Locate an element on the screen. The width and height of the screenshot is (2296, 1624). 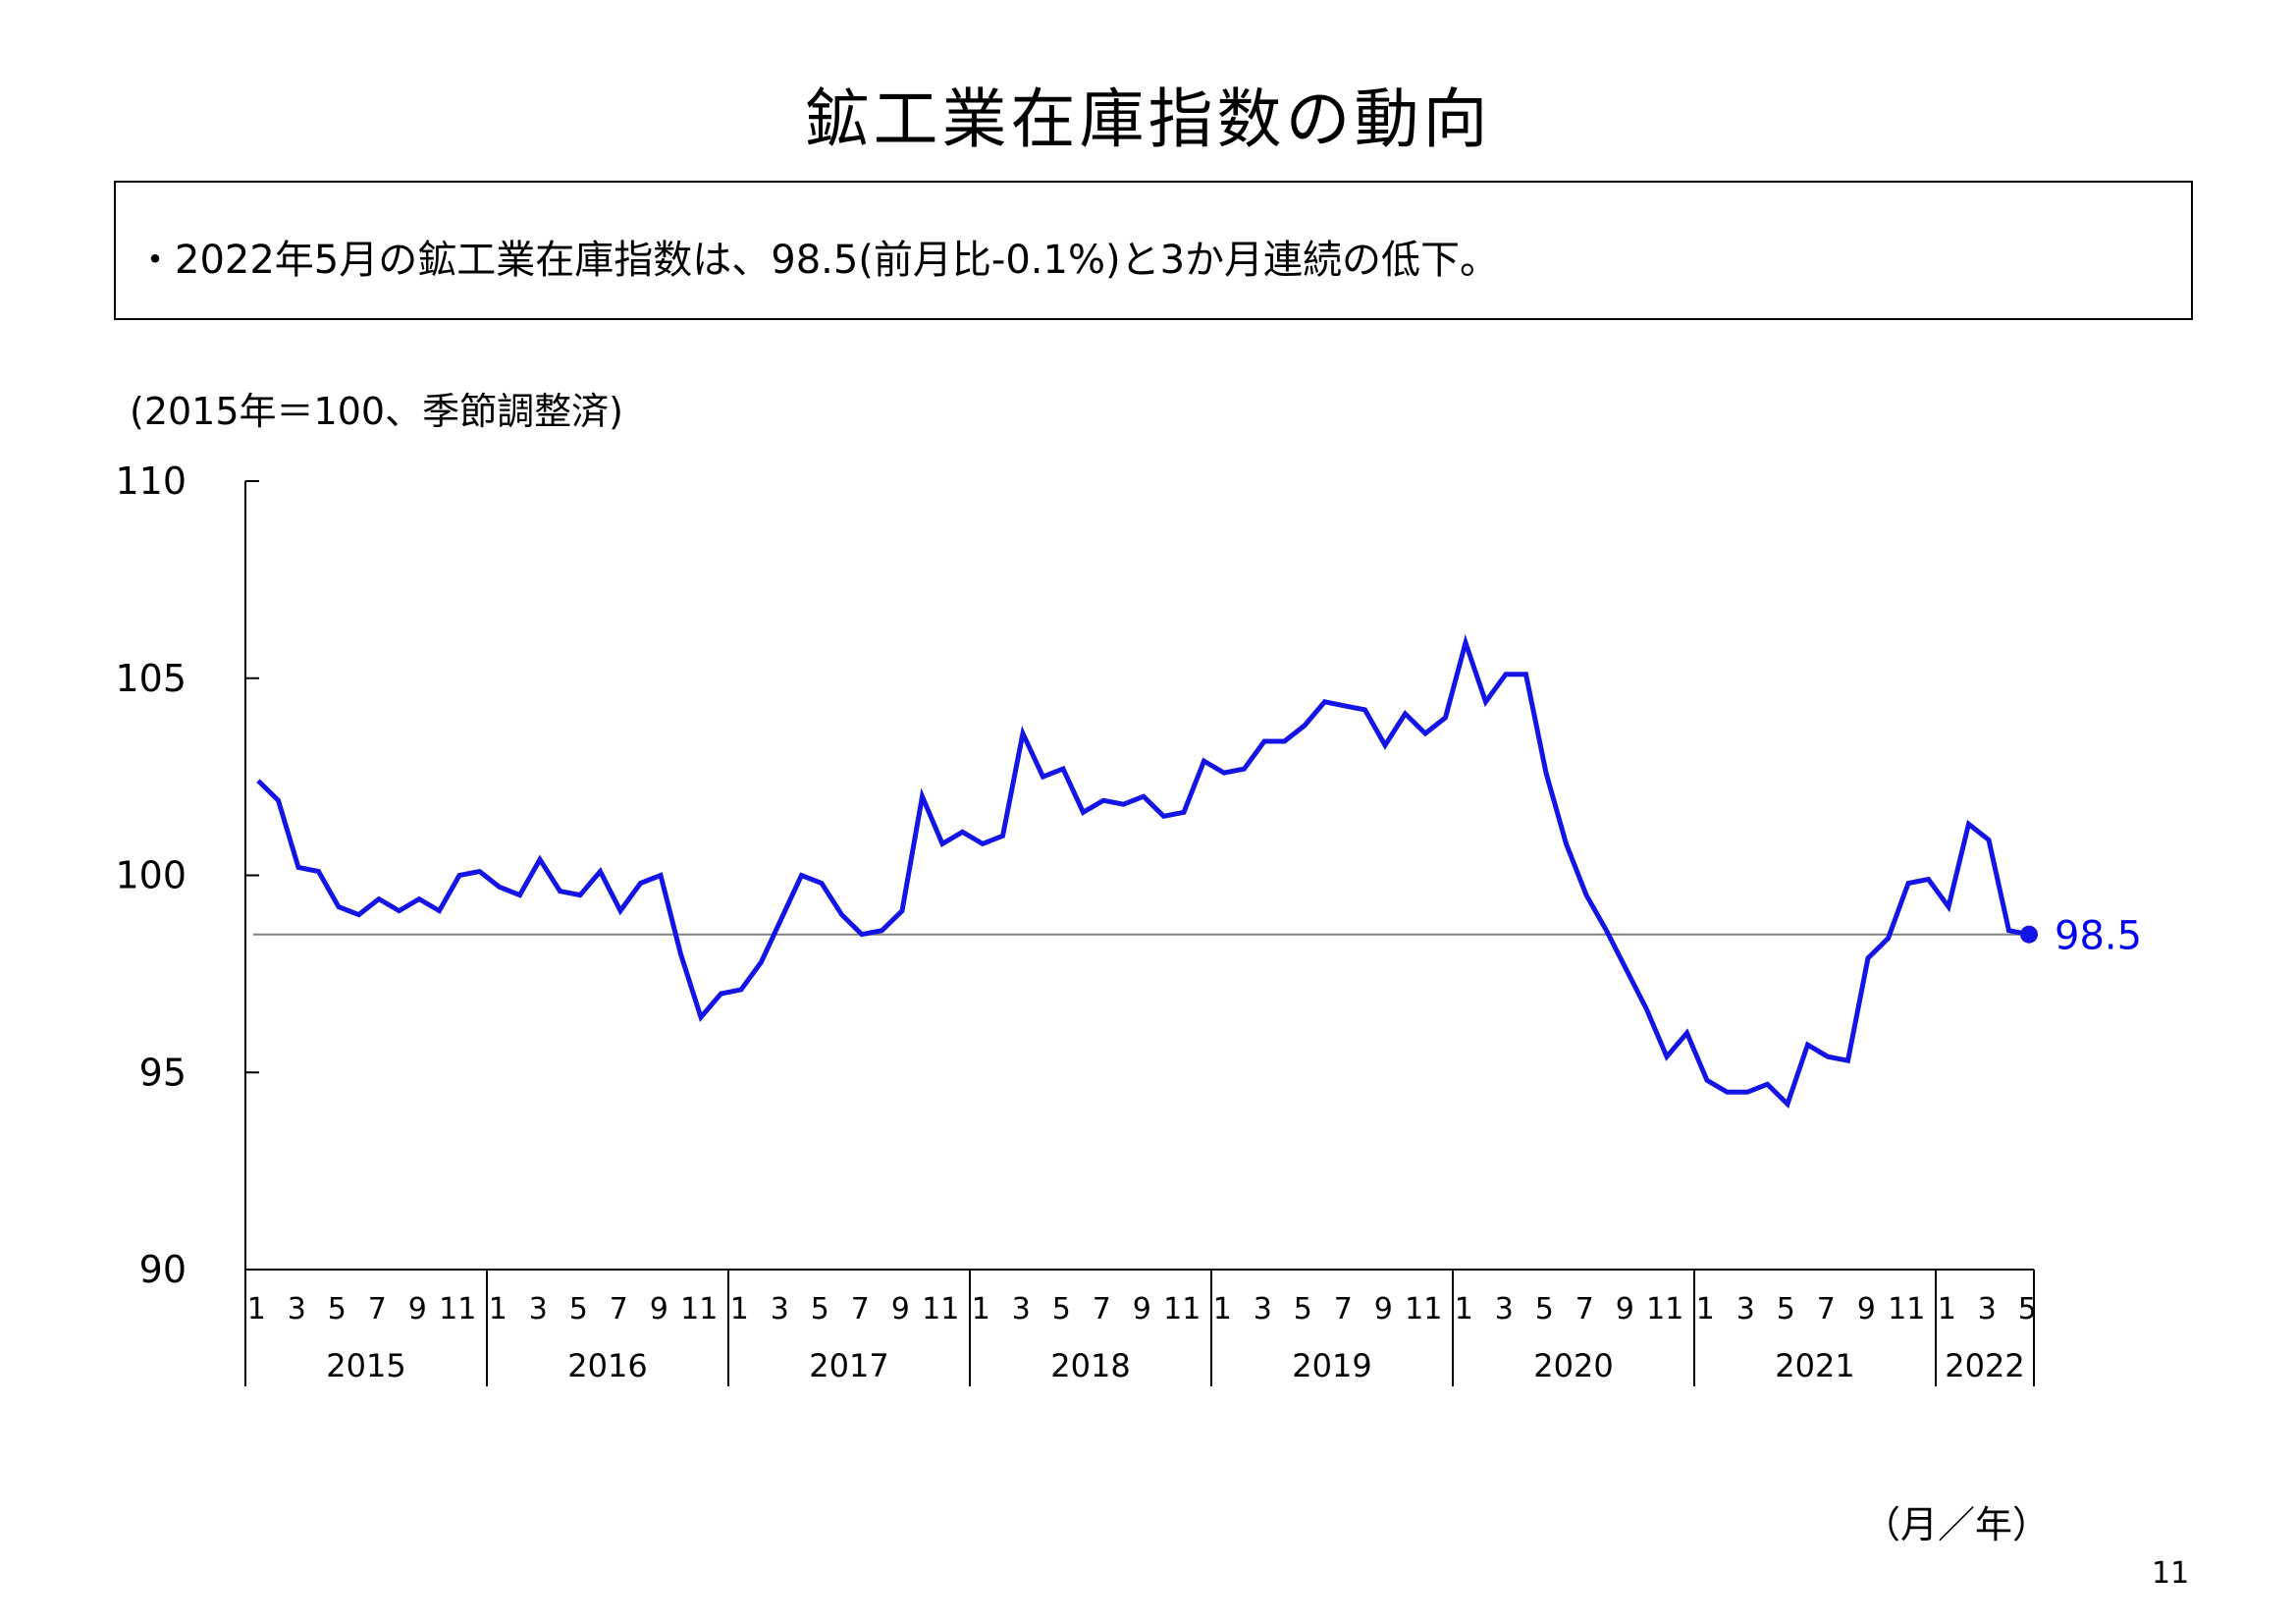
y-tick-label: 95 is located at coordinates (163, 1072).